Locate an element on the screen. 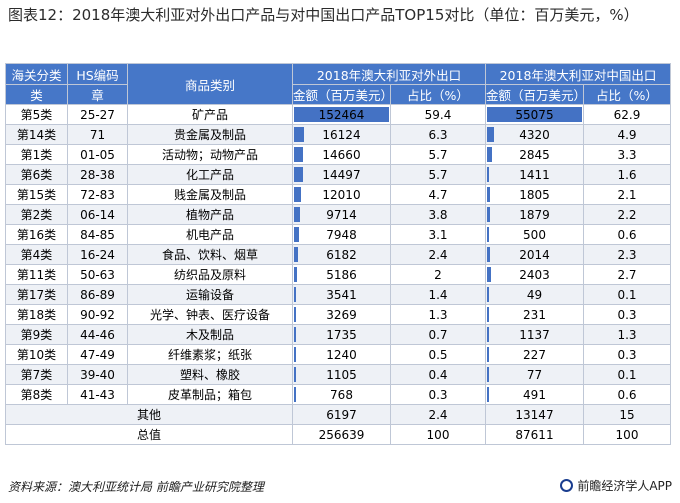  world-amount-cell: 5186 is located at coordinates (341, 274).